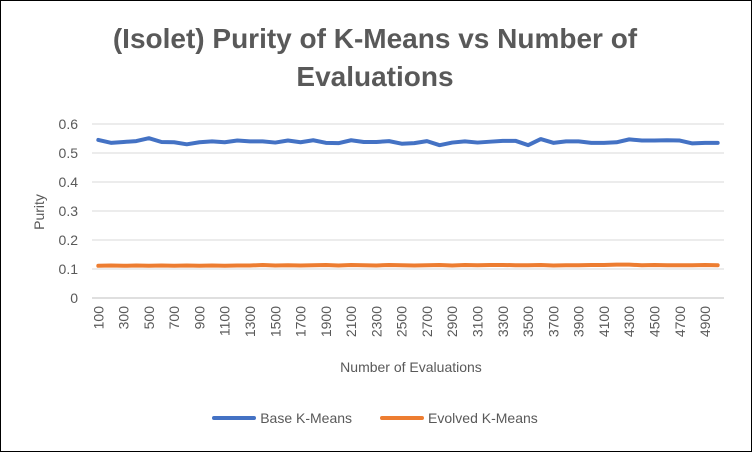 The height and width of the screenshot is (452, 752). I want to click on x-tick-label: 900, so click(199, 318).